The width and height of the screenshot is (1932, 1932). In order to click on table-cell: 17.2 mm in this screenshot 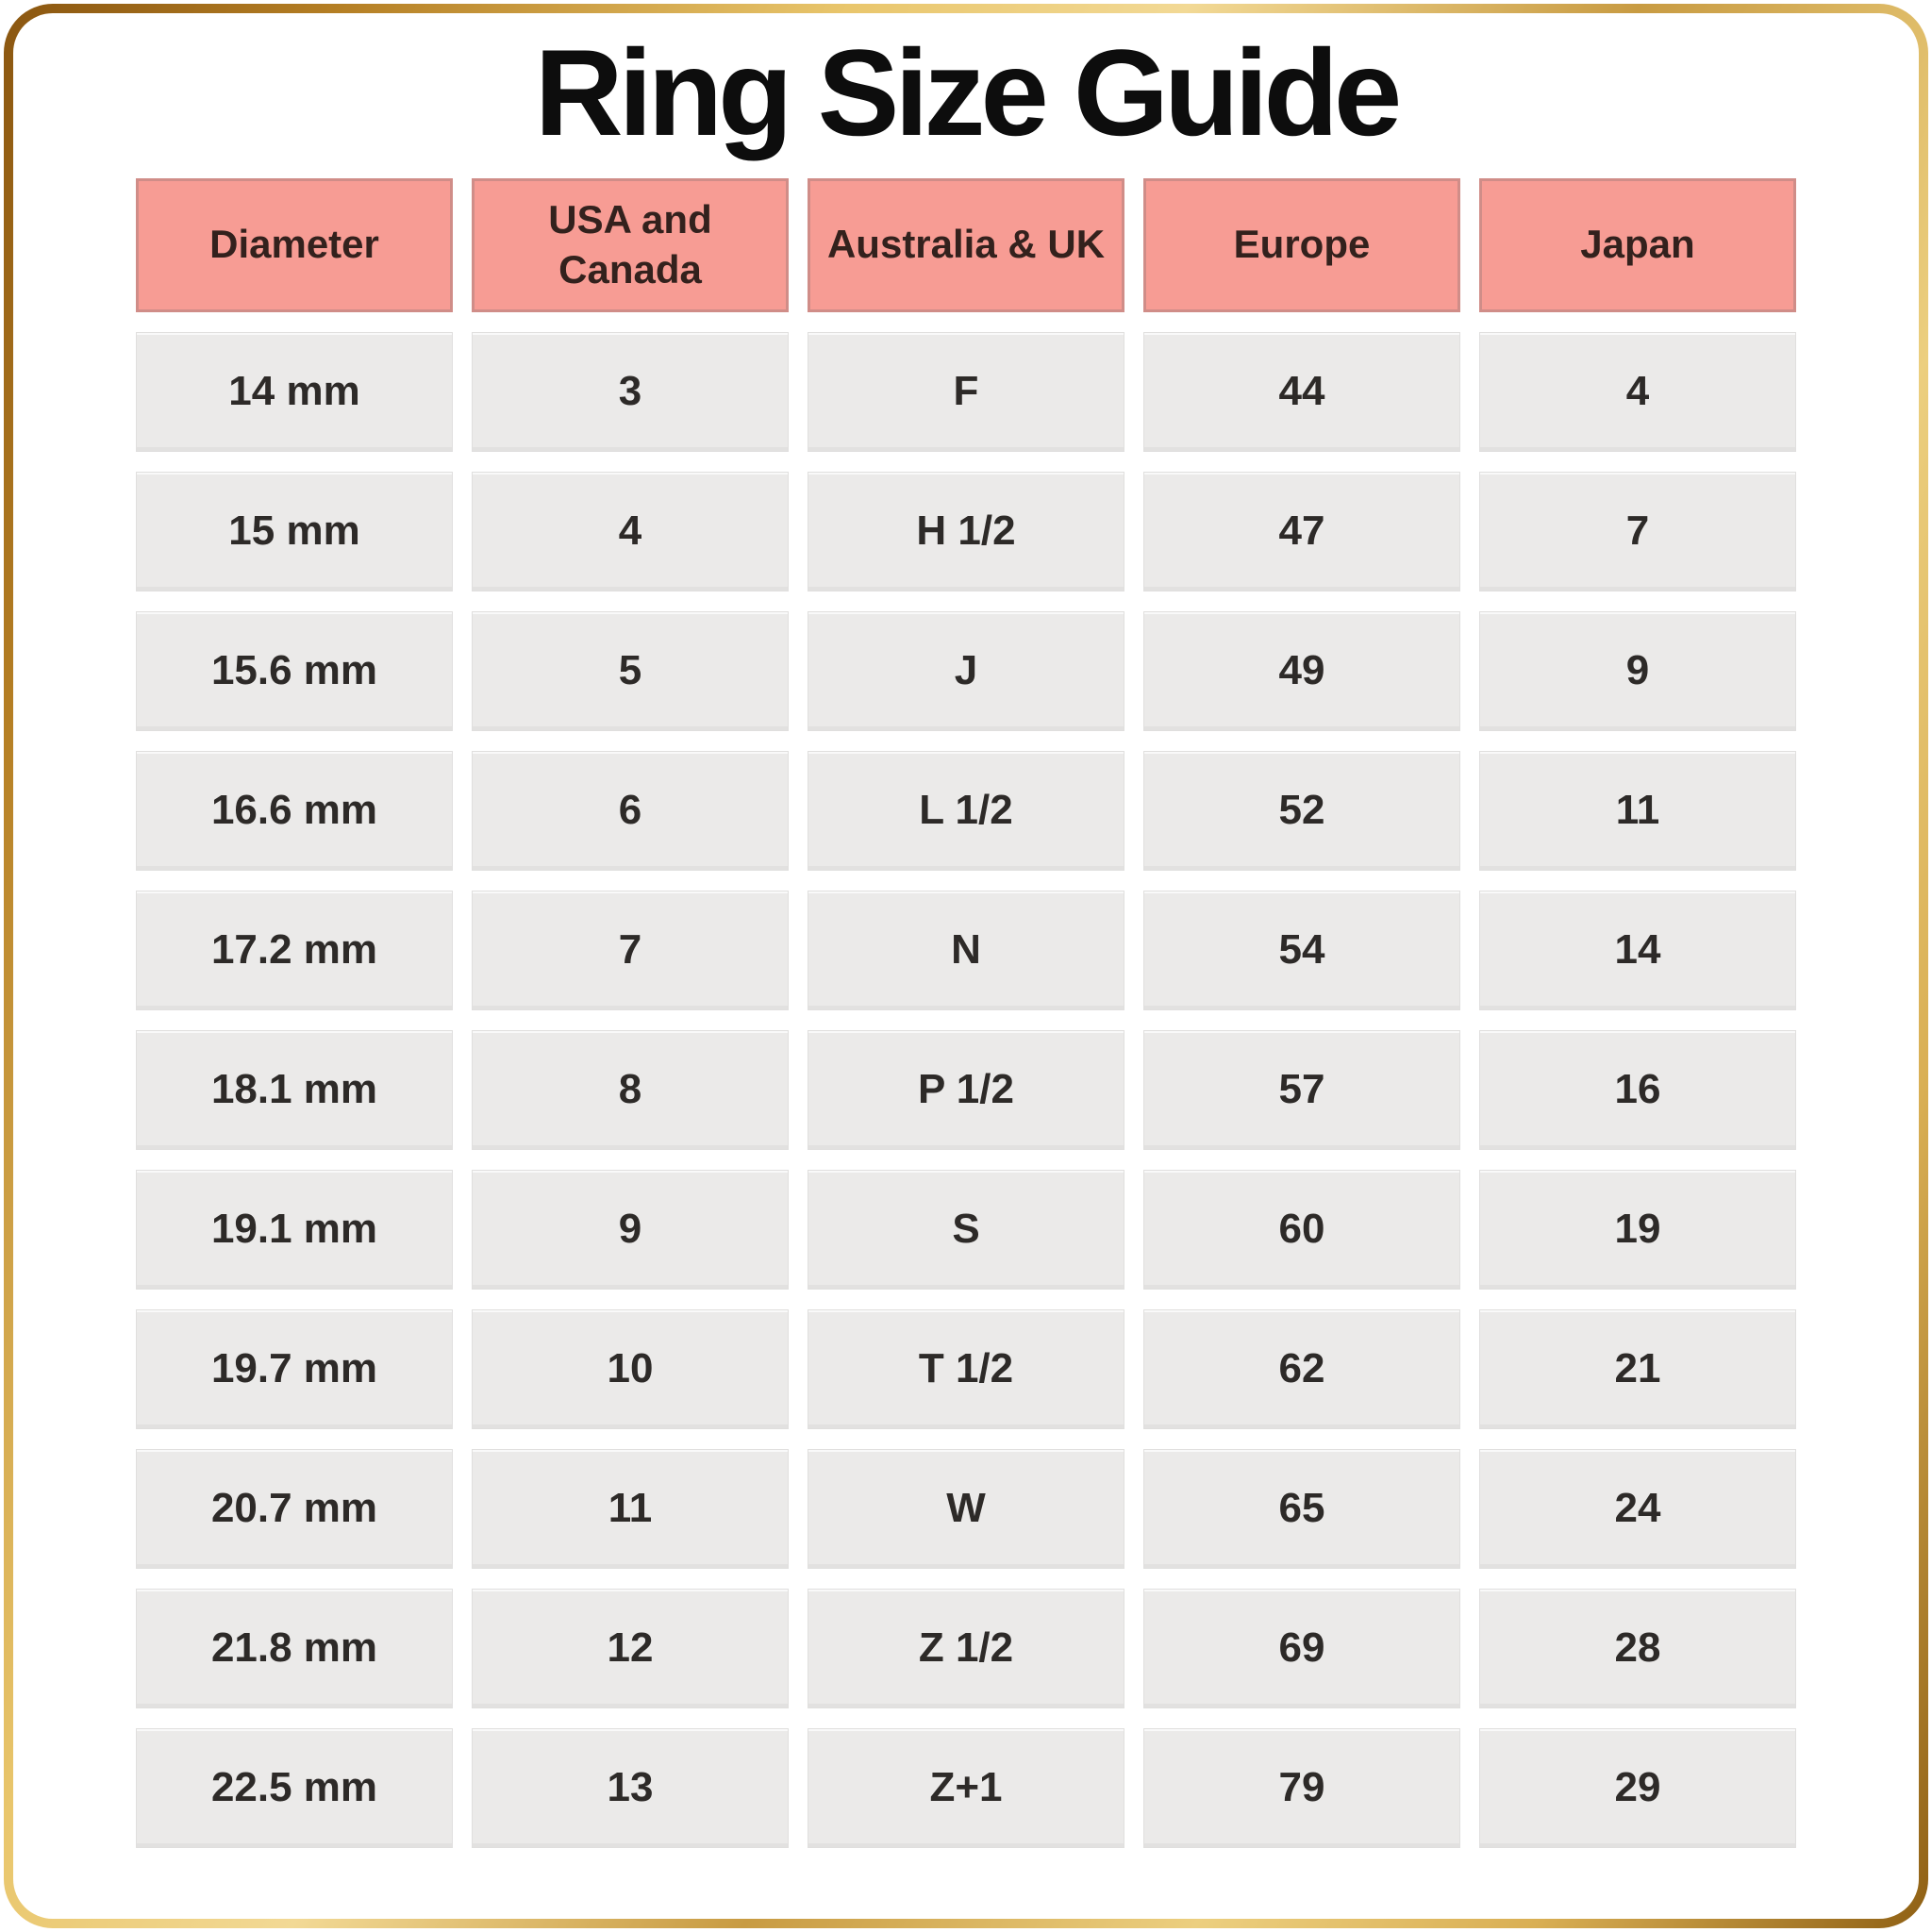, I will do `click(295, 950)`.